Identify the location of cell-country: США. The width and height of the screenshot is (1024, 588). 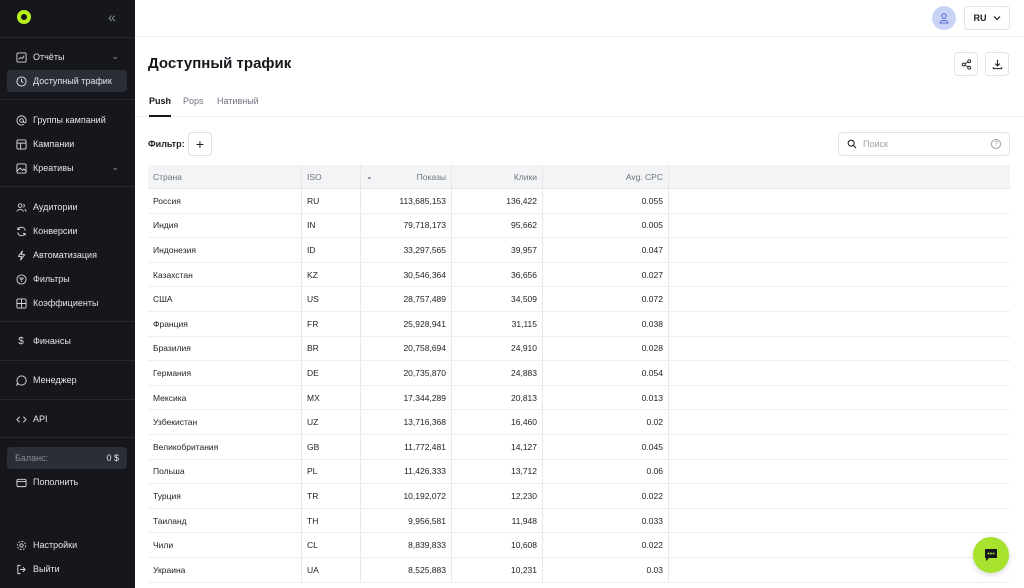
(225, 299).